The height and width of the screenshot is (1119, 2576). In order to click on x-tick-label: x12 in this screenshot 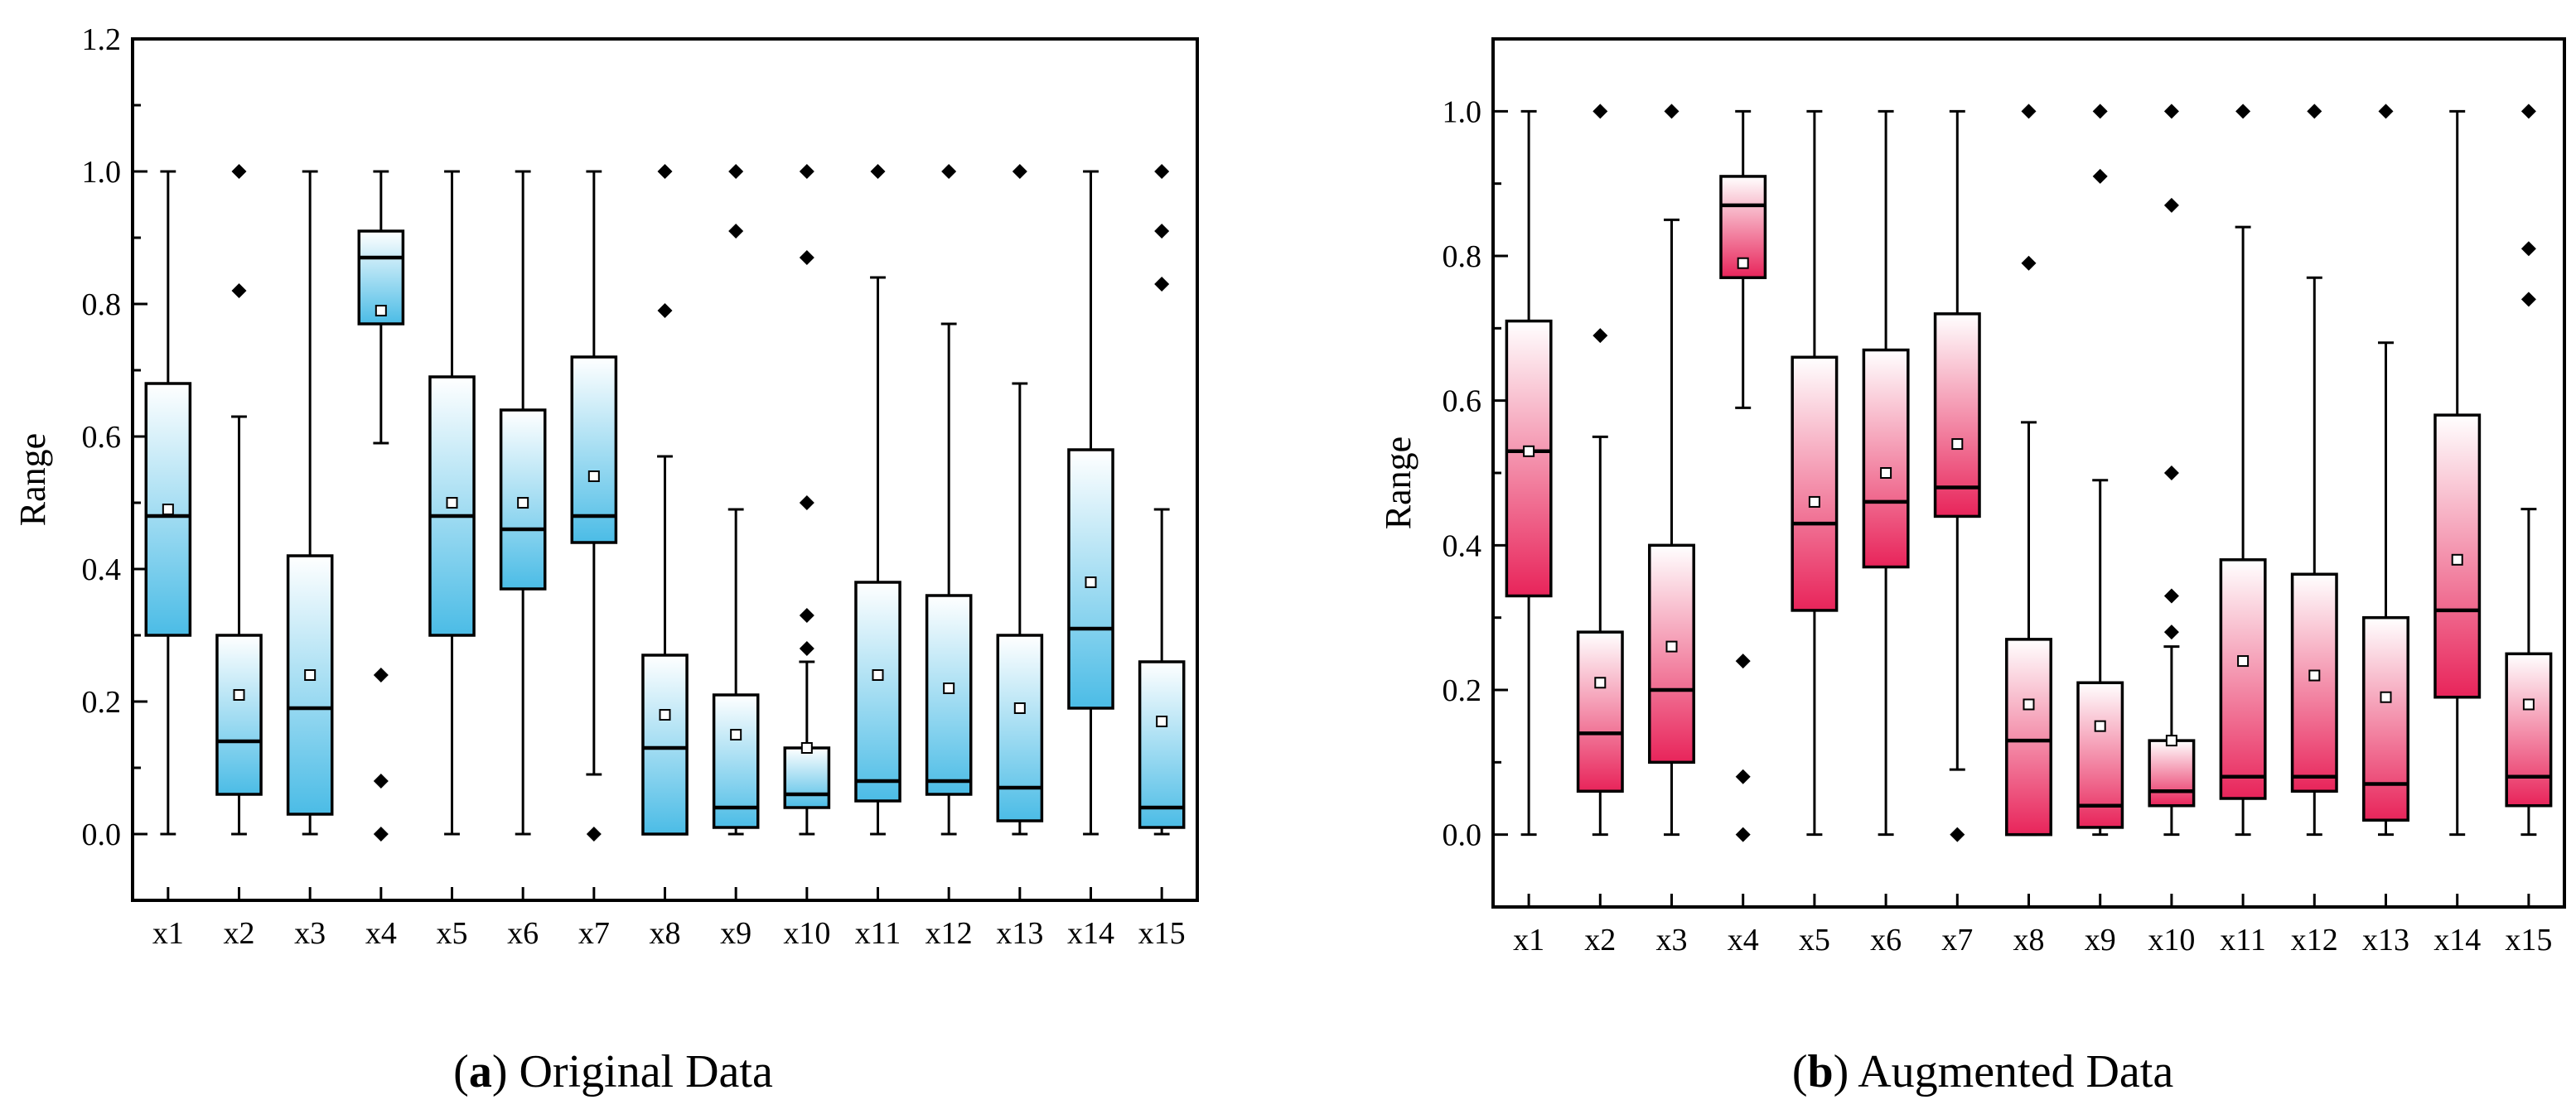, I will do `click(2314, 940)`.